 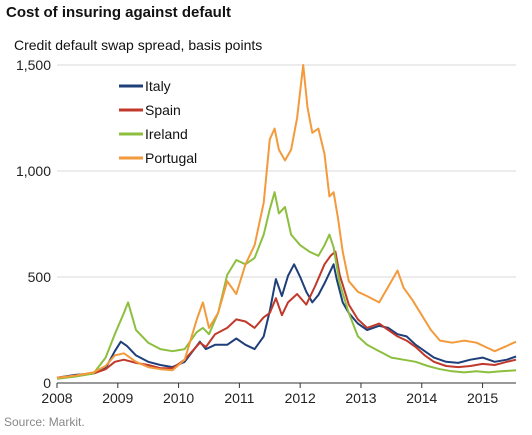 What do you see at coordinates (171, 158) in the screenshot?
I see `legend-label-portugal: Portugal` at bounding box center [171, 158].